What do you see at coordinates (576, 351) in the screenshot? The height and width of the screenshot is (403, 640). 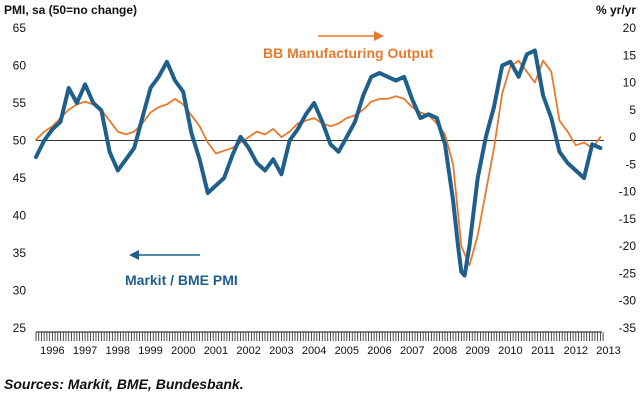 I see `x-tick-label: 2012` at bounding box center [576, 351].